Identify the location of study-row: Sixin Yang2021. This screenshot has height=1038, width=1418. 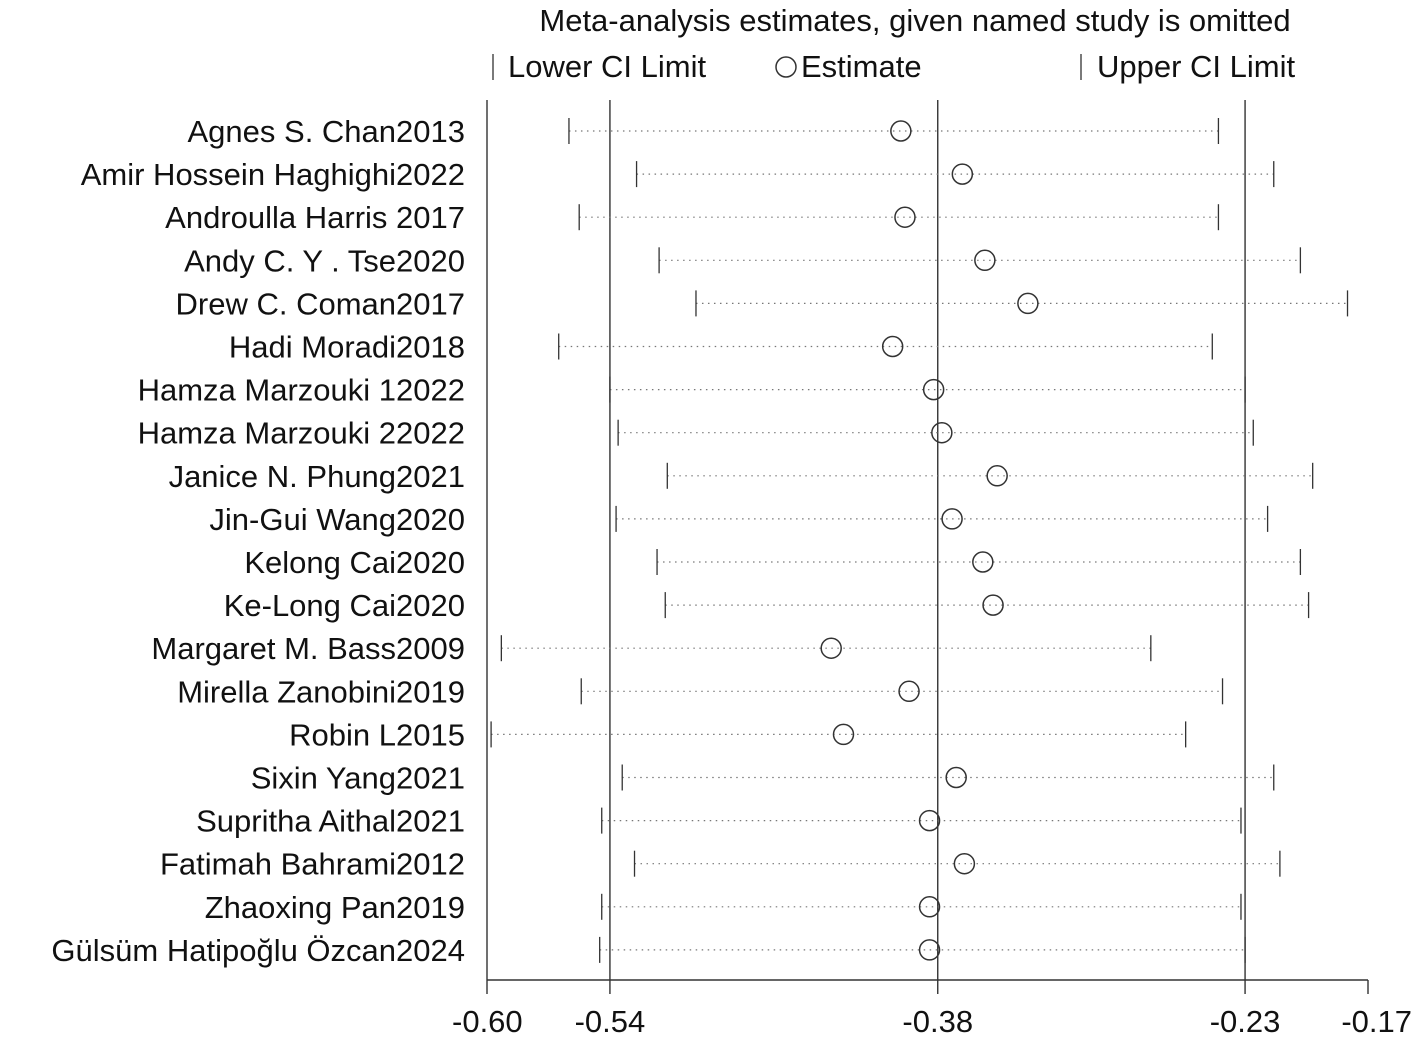
(763, 778).